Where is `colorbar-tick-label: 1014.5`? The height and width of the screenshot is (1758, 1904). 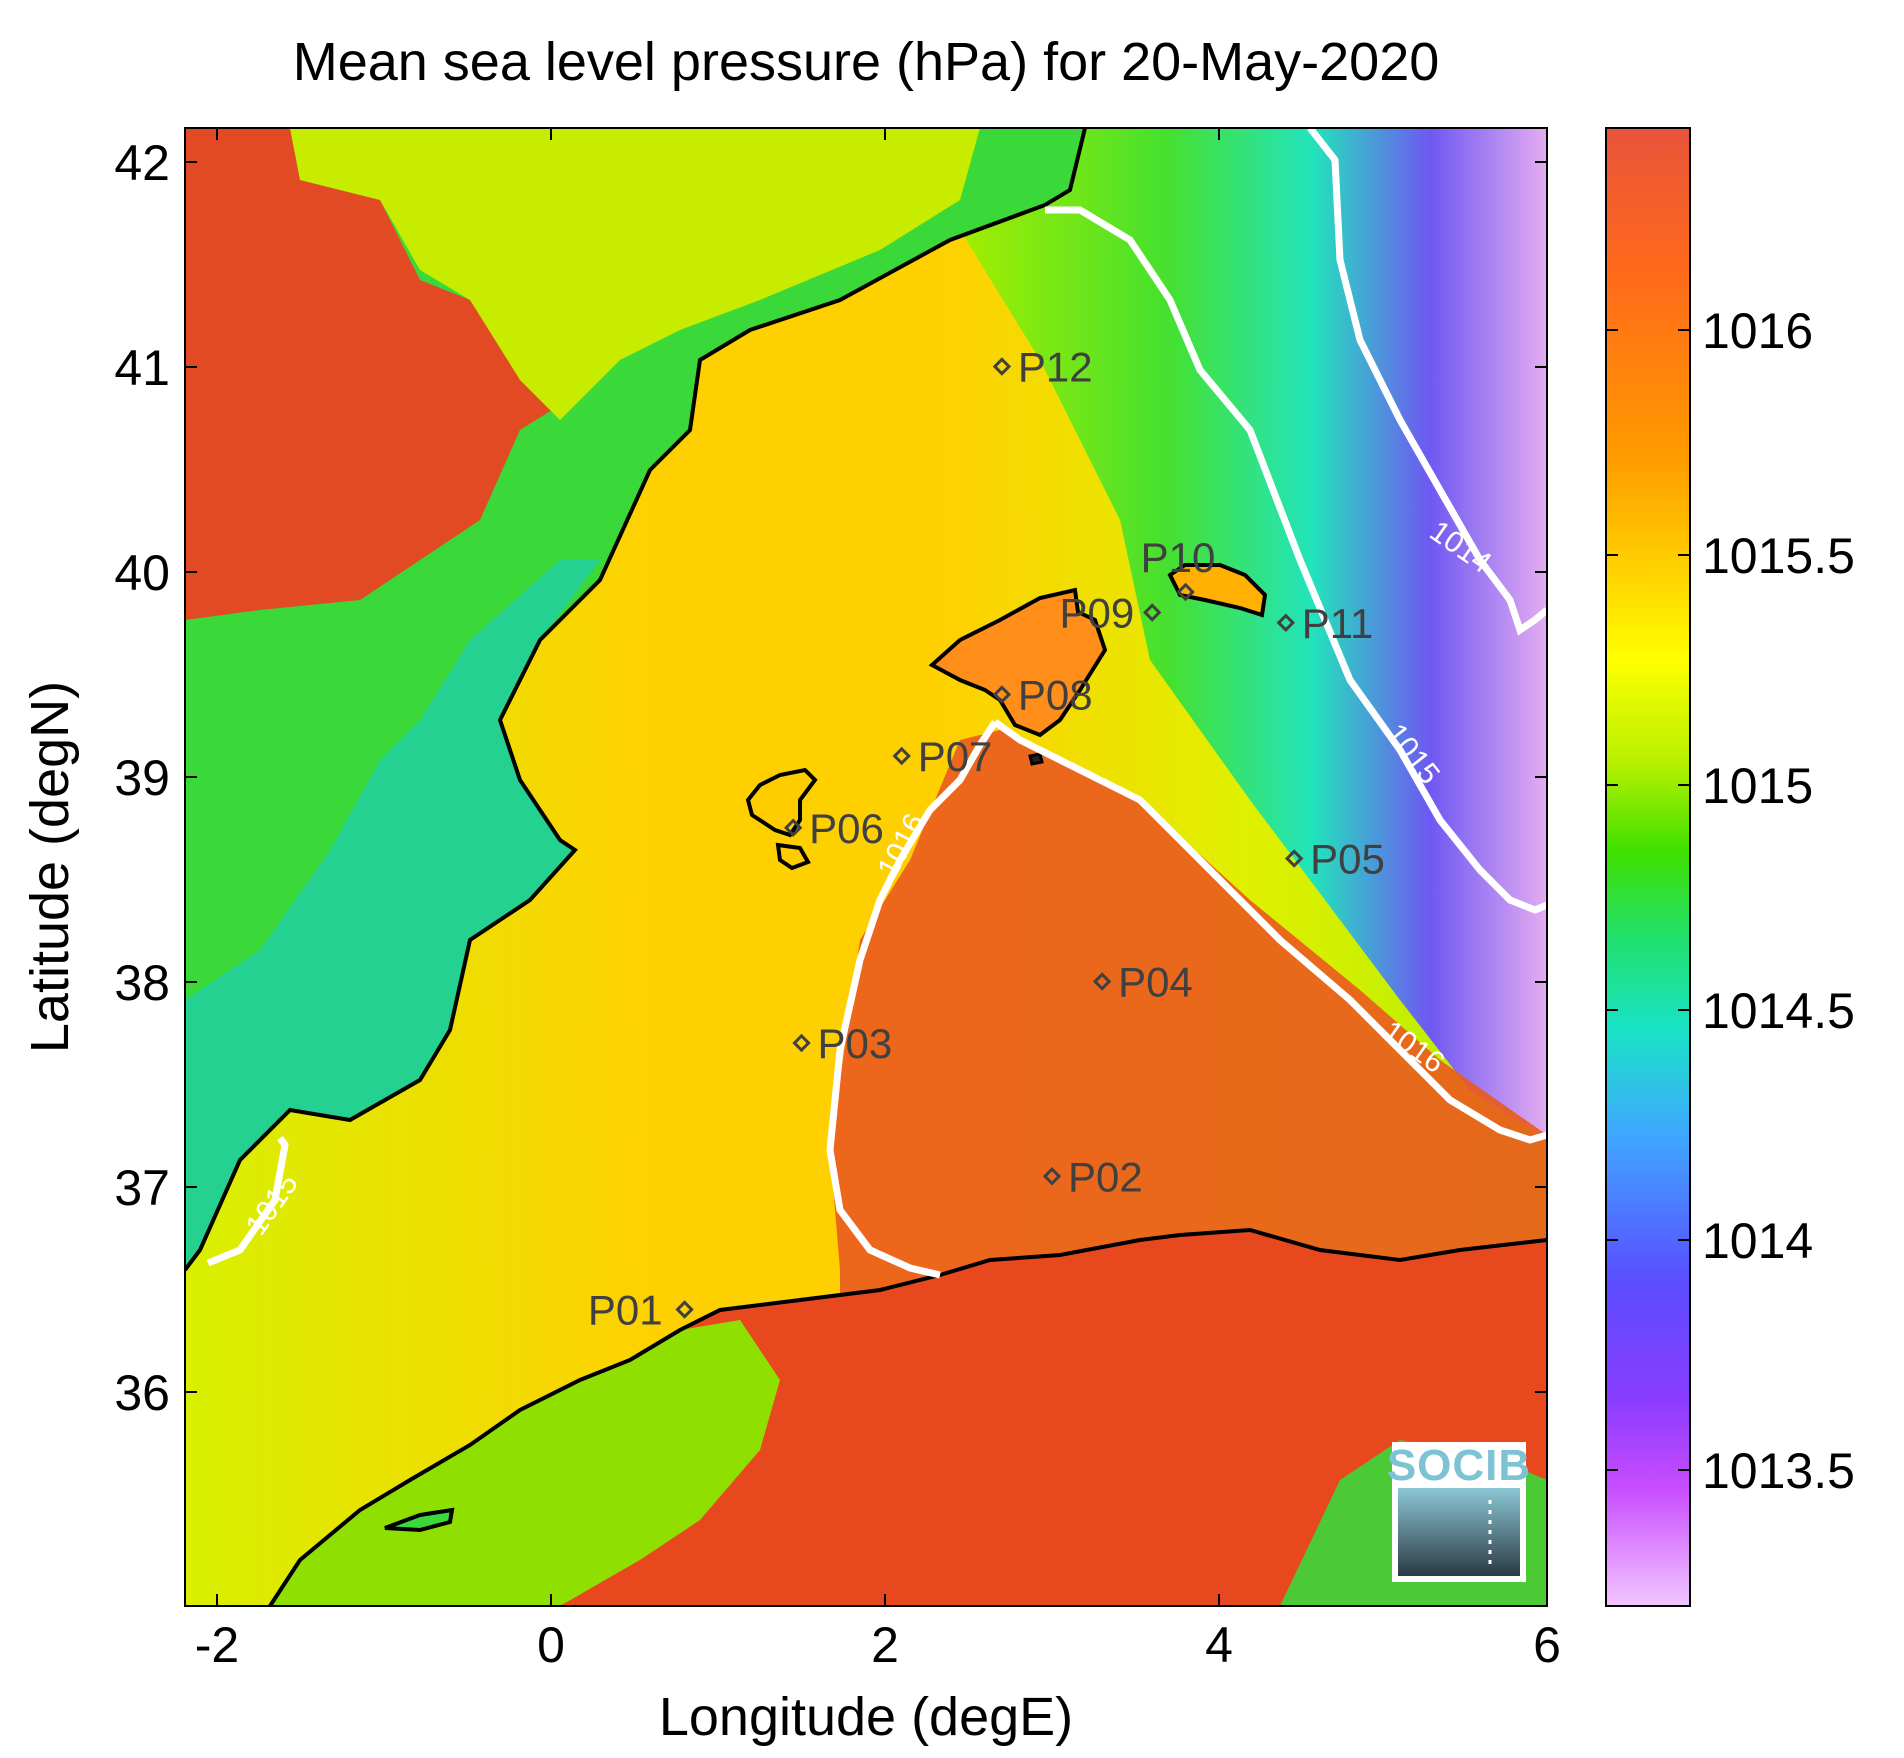
colorbar-tick-label: 1014.5 is located at coordinates (1778, 1011).